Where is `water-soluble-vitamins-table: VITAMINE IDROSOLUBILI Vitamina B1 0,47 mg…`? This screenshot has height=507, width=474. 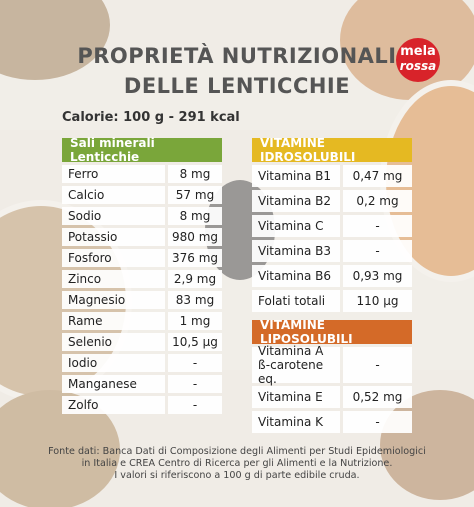
water-soluble-vitamins-table: VITAMINE IDROSOLUBILI Vitamina B1 0,47 mg… is located at coordinates (332, 224).